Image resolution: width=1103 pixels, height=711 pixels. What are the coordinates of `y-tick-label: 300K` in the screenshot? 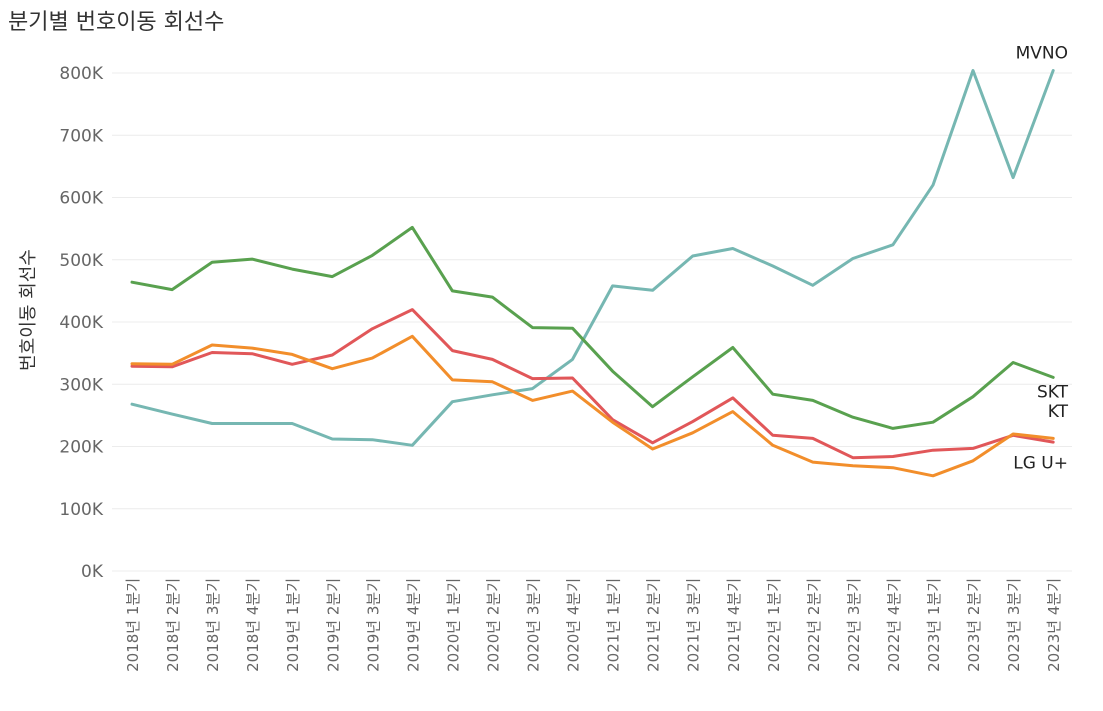 It's located at (81, 385).